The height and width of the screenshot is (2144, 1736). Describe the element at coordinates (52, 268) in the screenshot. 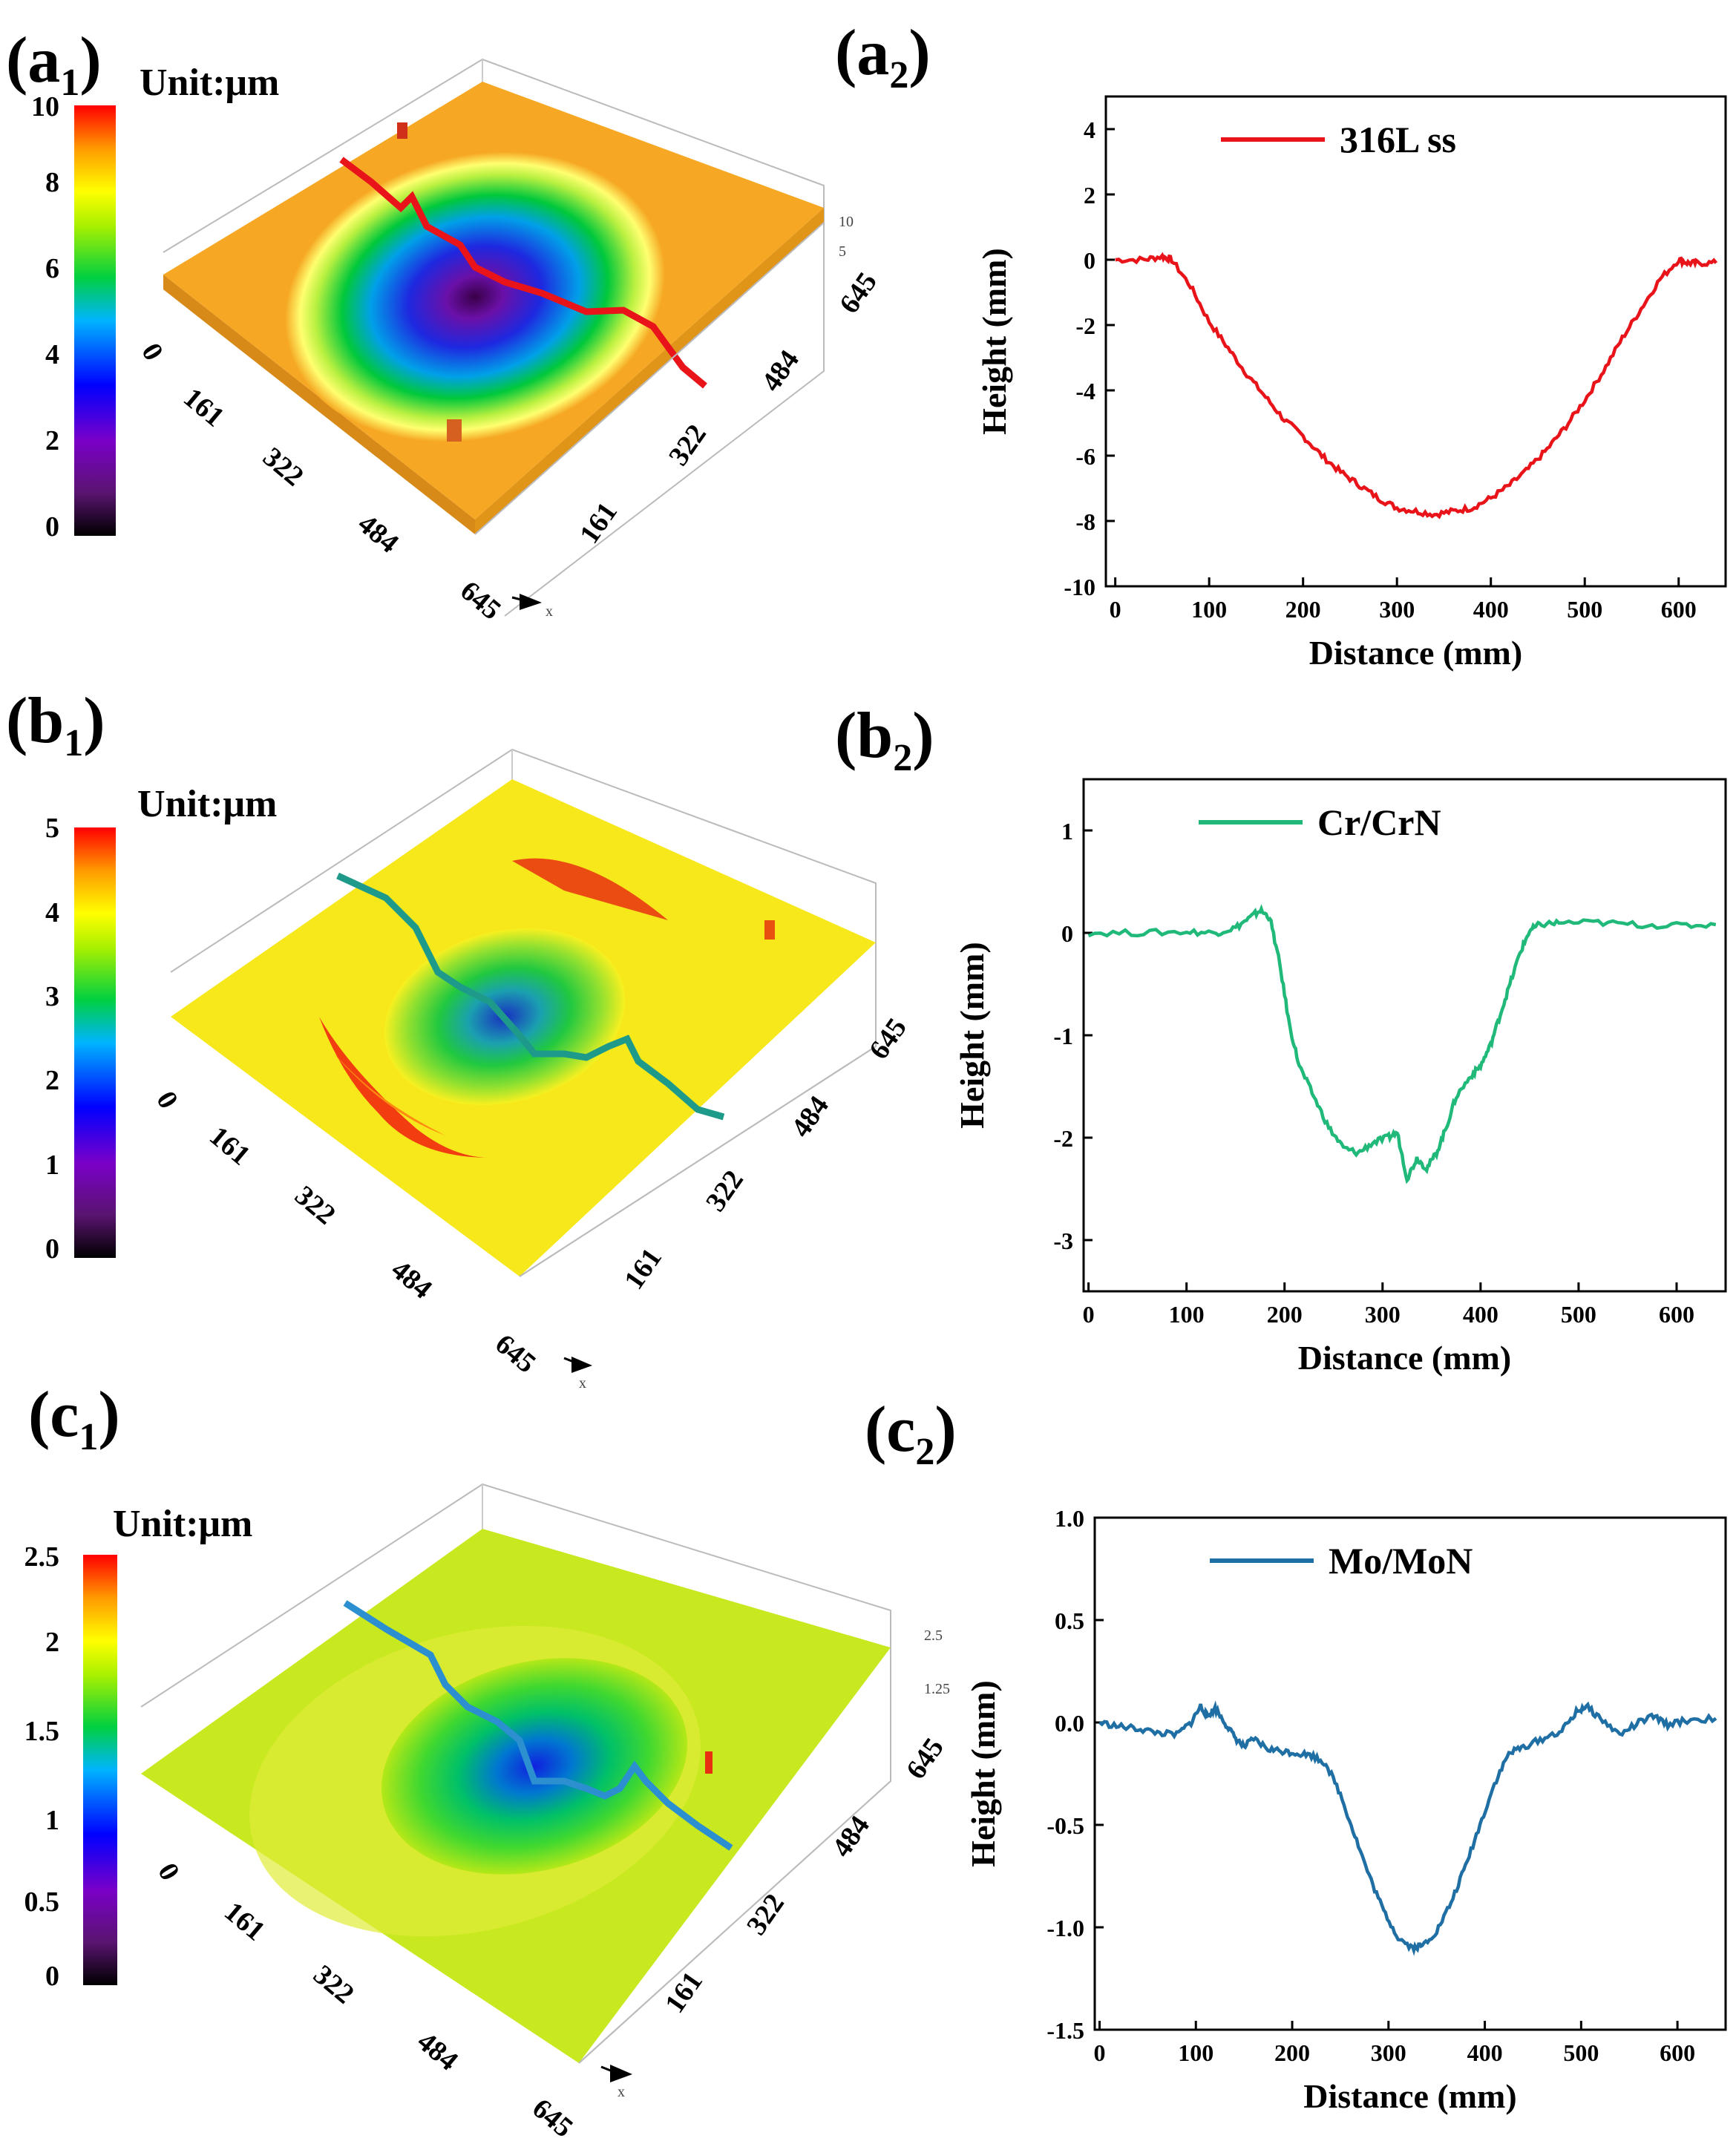

I see `svg-text: 6` at that location.